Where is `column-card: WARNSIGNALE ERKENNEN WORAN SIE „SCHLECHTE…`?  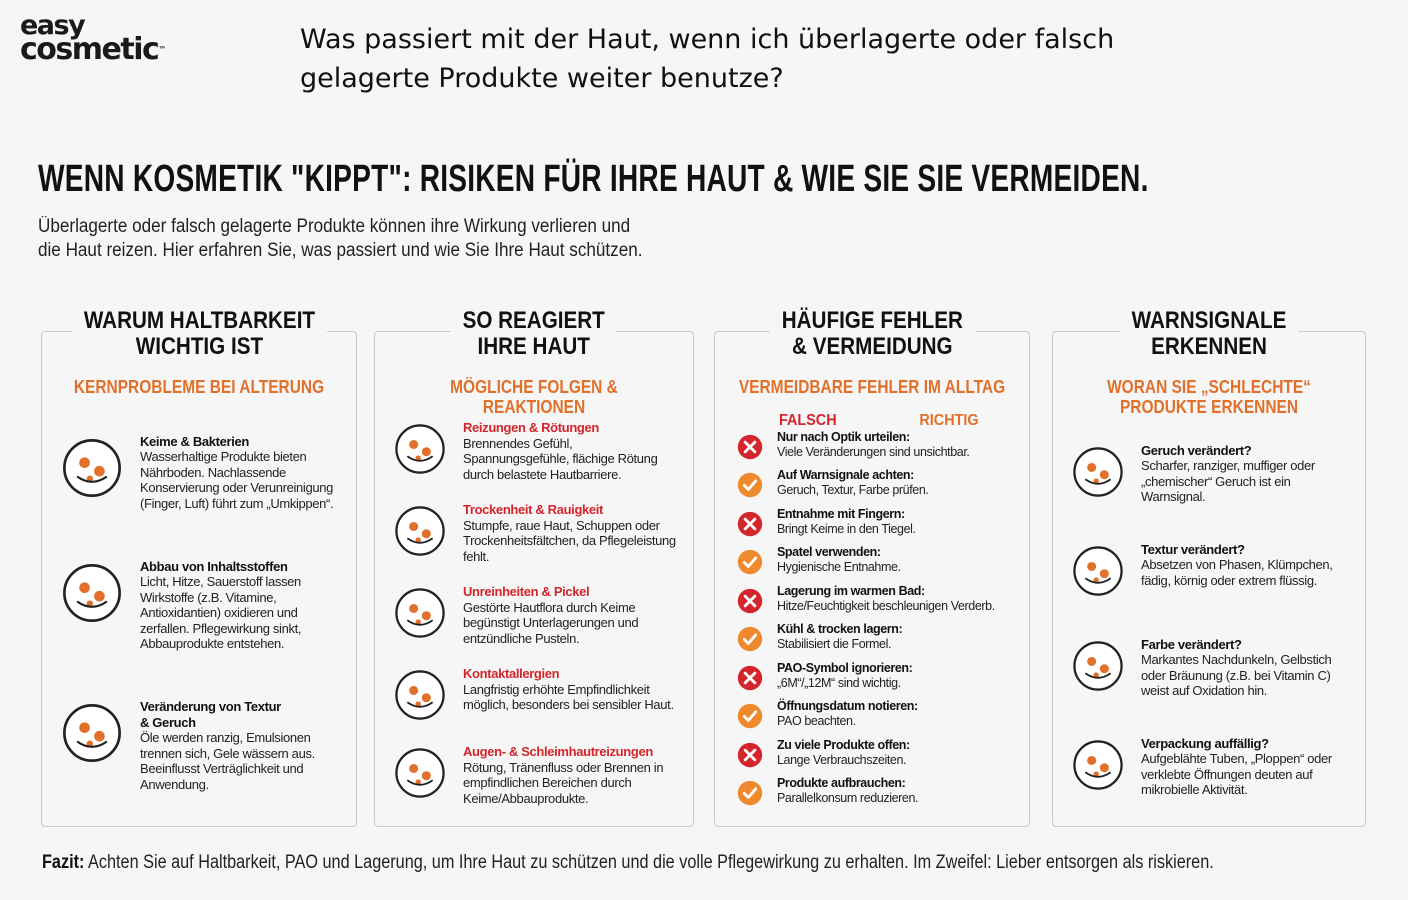 column-card: WARNSIGNALE ERKENNEN WORAN SIE „SCHLECHTE… is located at coordinates (1209, 567).